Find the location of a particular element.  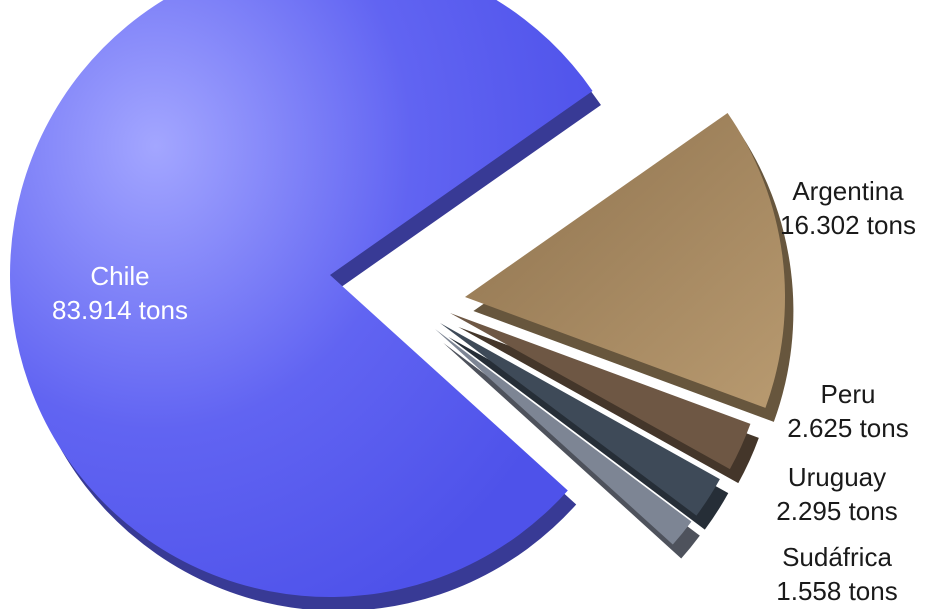

pie-slice-sudafrica is located at coordinates (567, 444).